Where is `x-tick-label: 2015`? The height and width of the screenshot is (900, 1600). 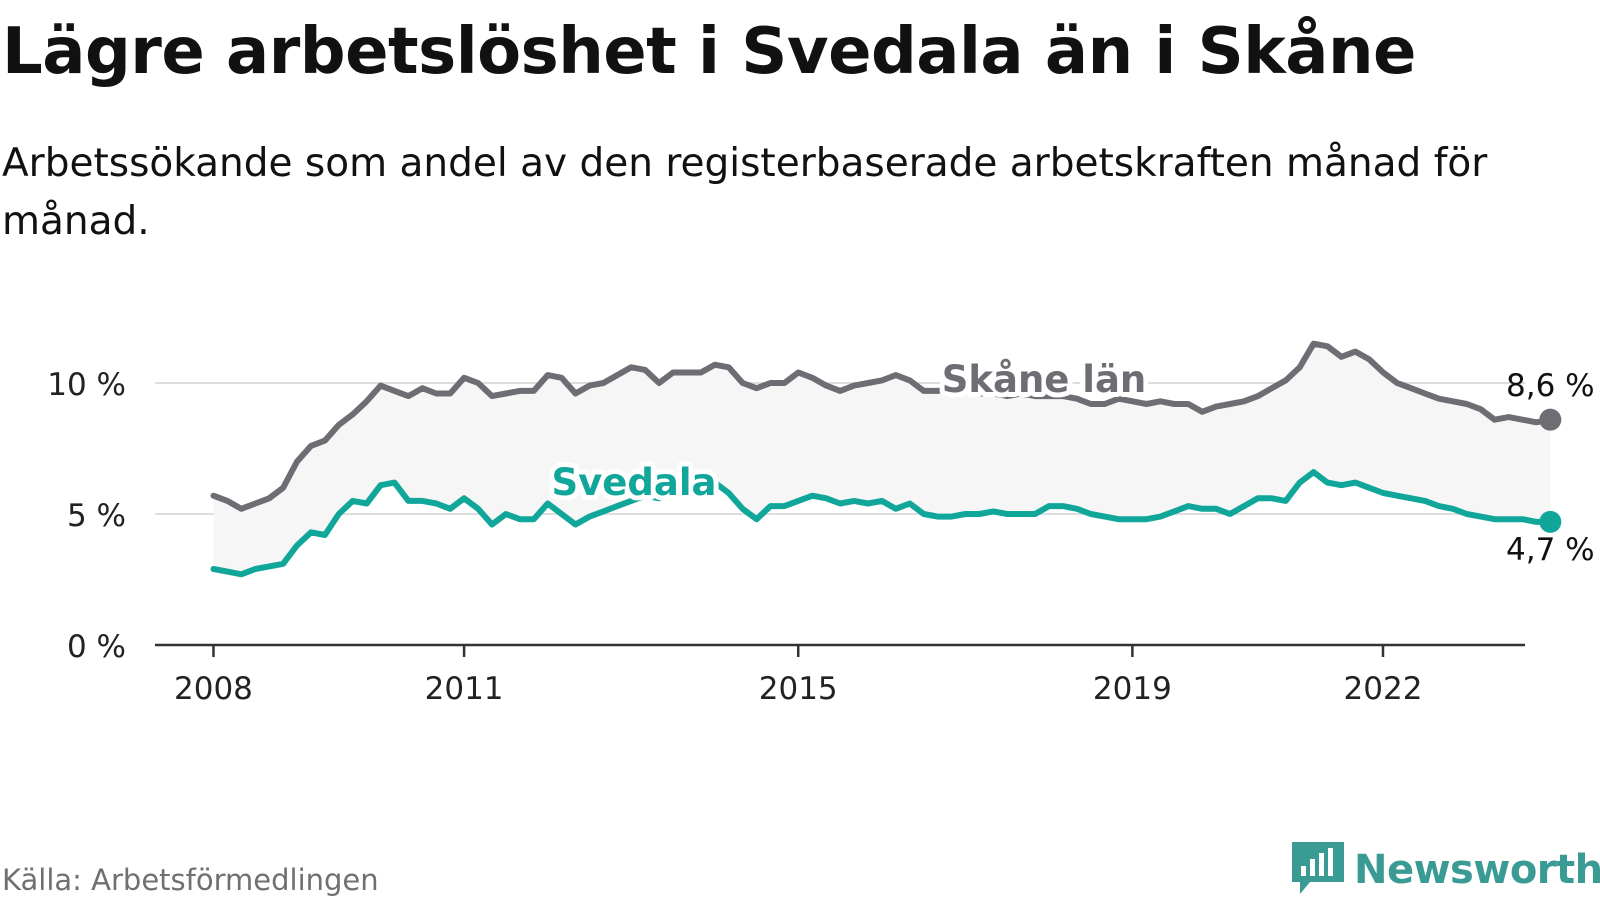
x-tick-label: 2015 is located at coordinates (798, 689).